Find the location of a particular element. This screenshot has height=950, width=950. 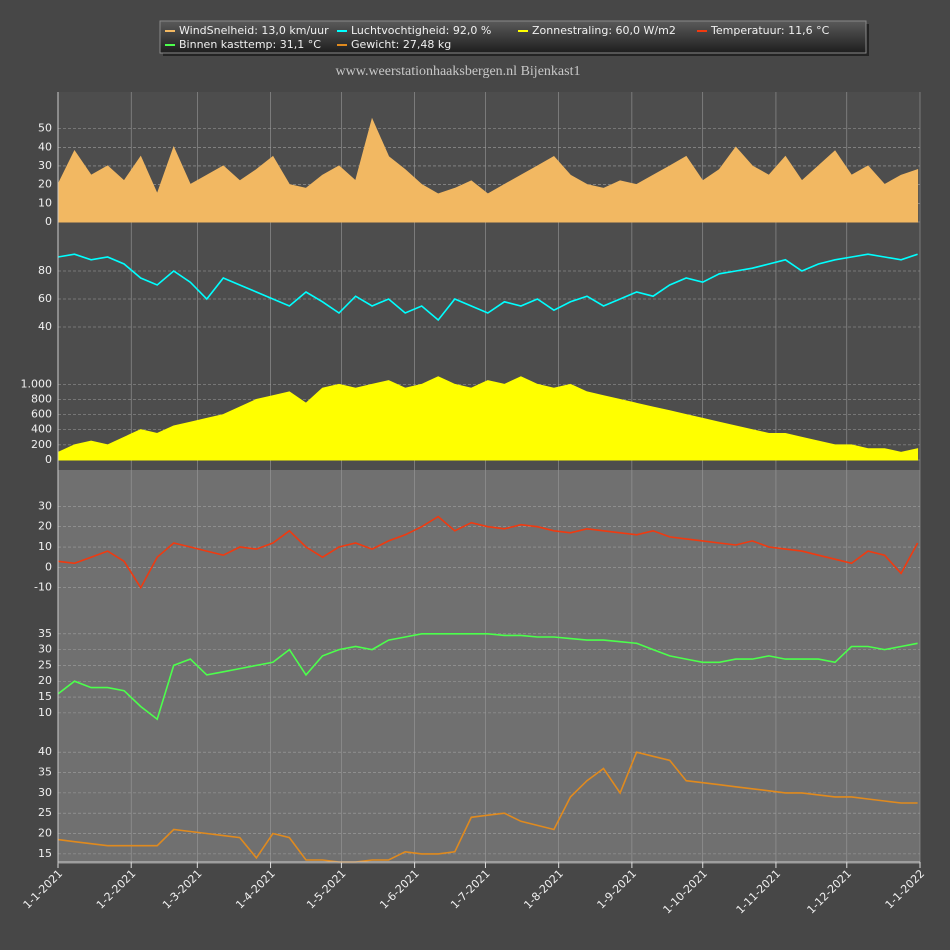

legend-box is located at coordinates (513, 37).